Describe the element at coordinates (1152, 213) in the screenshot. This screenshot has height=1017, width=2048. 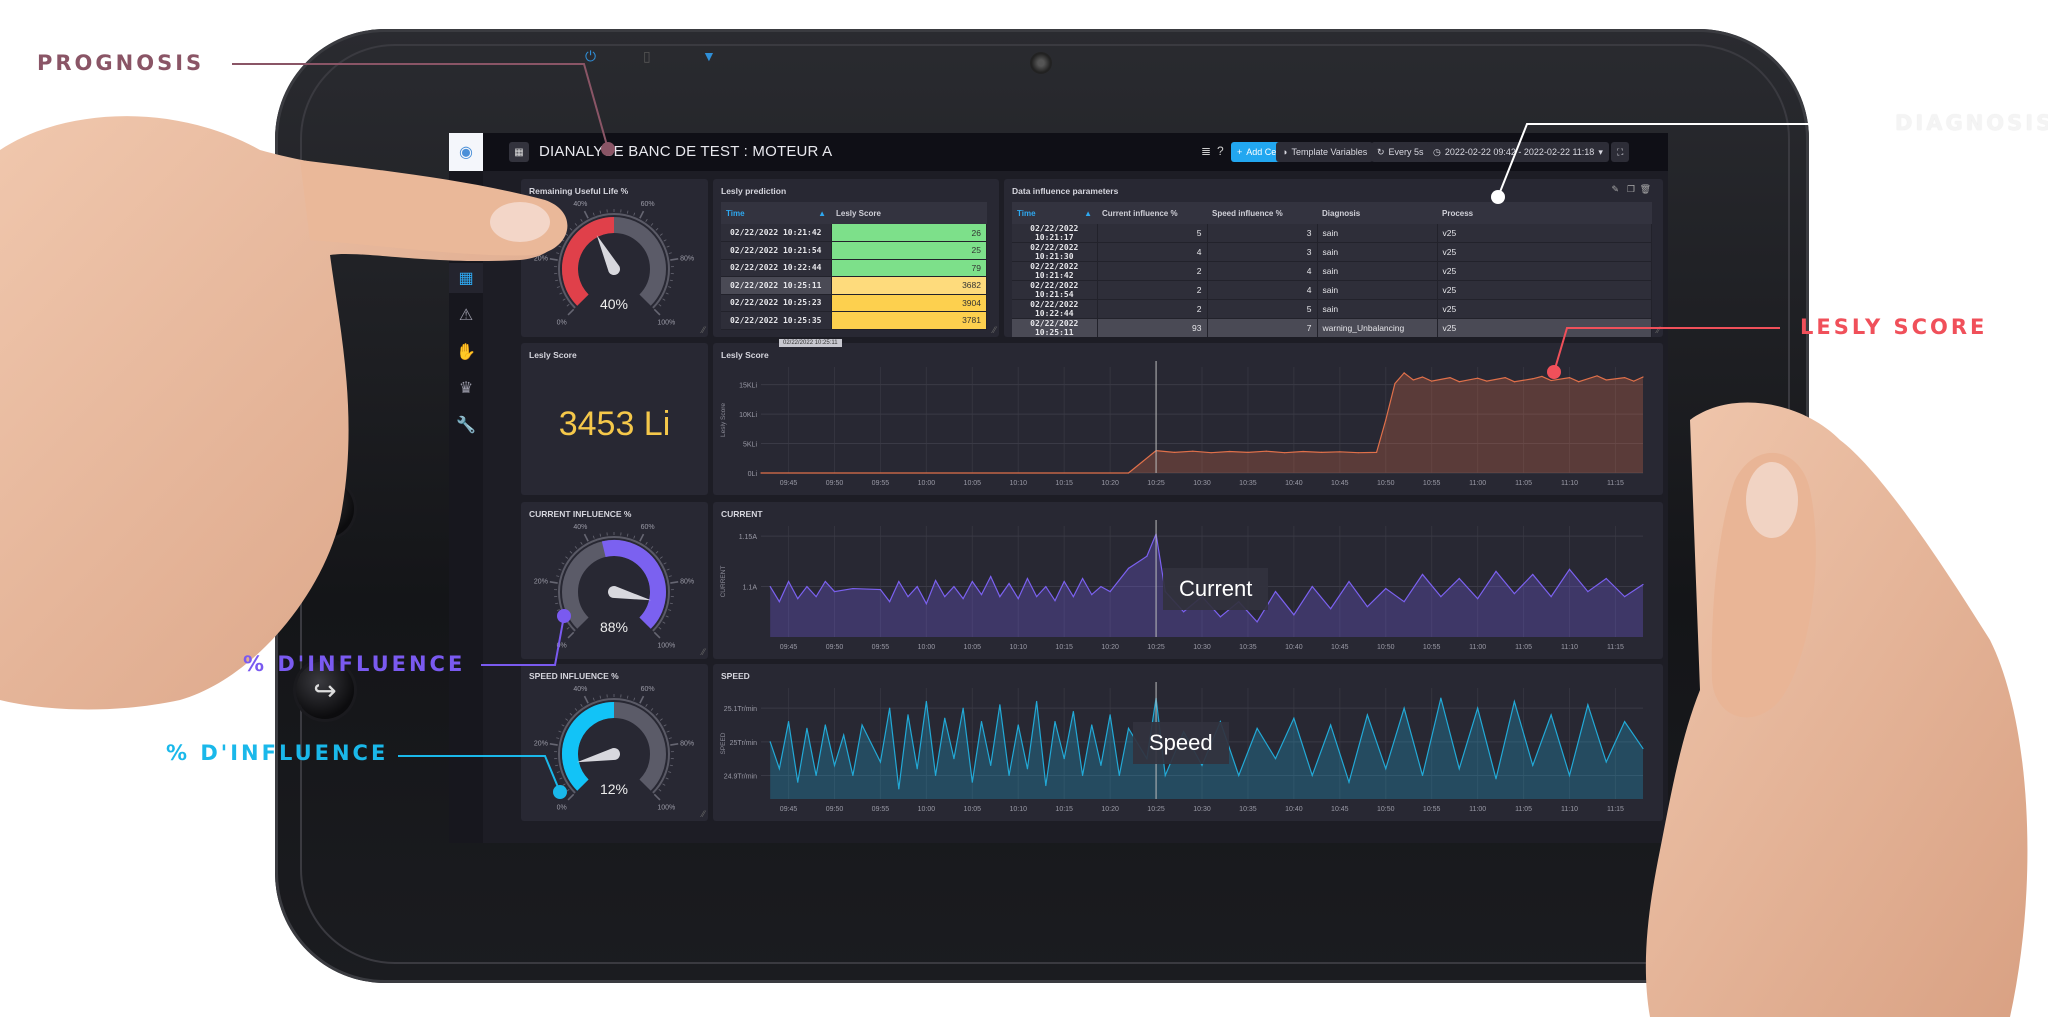
I see `column-header: Current influence %` at that location.